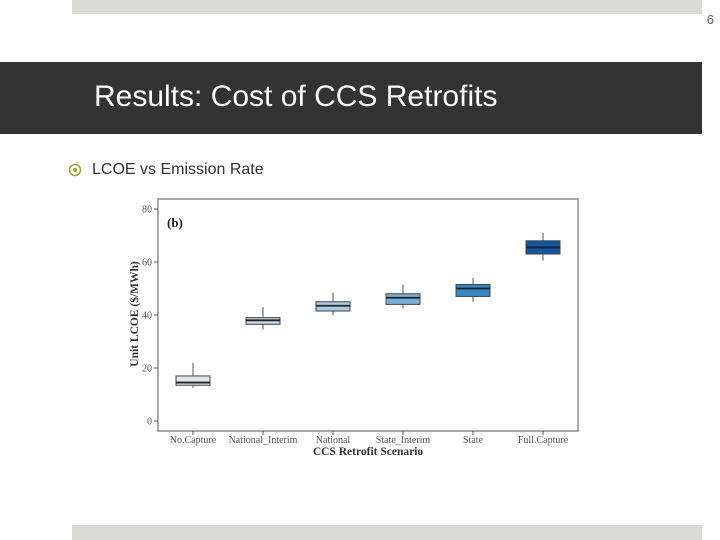 This screenshot has height=540, width=720. What do you see at coordinates (263, 318) in the screenshot?
I see `box-national-interim` at bounding box center [263, 318].